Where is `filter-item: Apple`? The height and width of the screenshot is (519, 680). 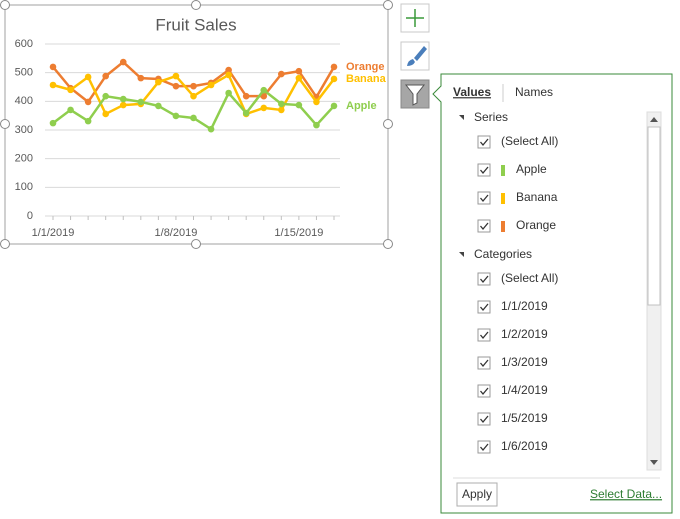
filter-item: Apple is located at coordinates (531, 169).